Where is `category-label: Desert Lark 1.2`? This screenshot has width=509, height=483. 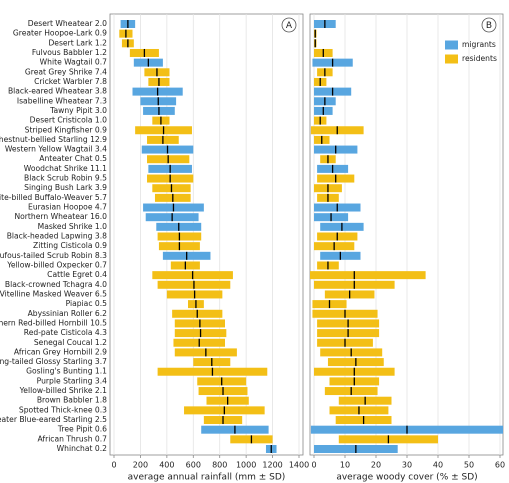
category-label: Desert Lark 1.2 is located at coordinates (77, 42).